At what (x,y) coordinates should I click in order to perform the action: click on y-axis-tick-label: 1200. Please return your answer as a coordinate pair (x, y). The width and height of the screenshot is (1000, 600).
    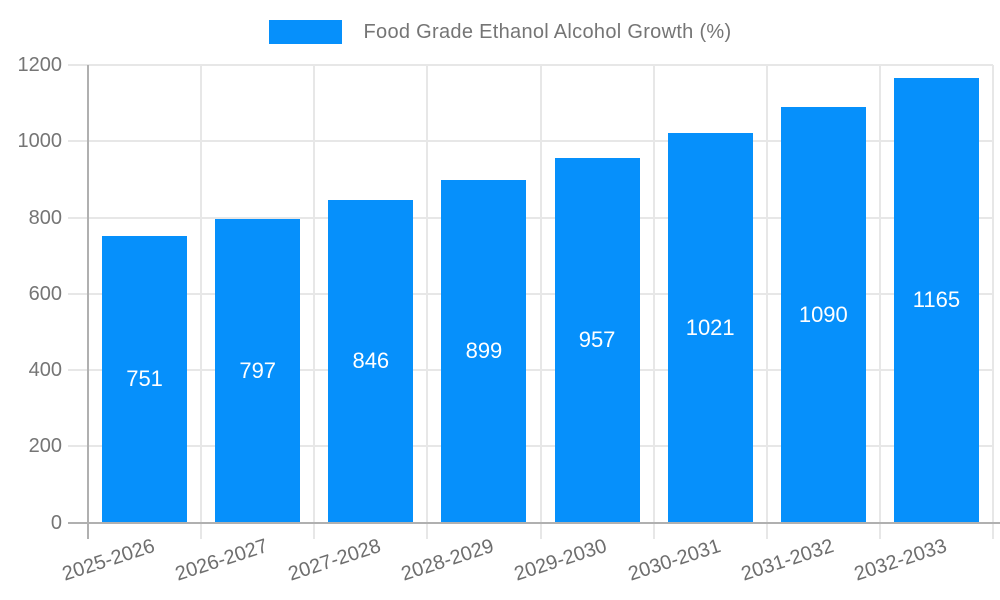
    Looking at the image, I should click on (40, 65).